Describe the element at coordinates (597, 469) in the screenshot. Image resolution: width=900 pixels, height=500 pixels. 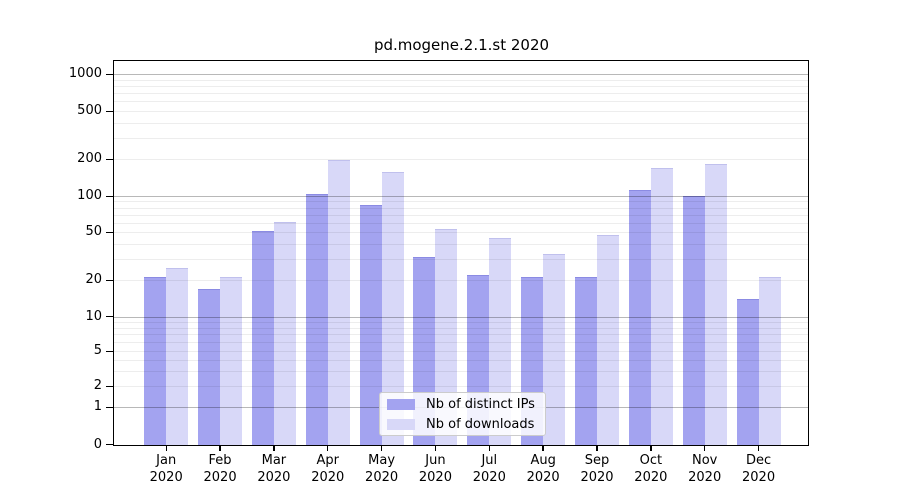
I see `x-tick-label-sep: Sep 2020` at that location.